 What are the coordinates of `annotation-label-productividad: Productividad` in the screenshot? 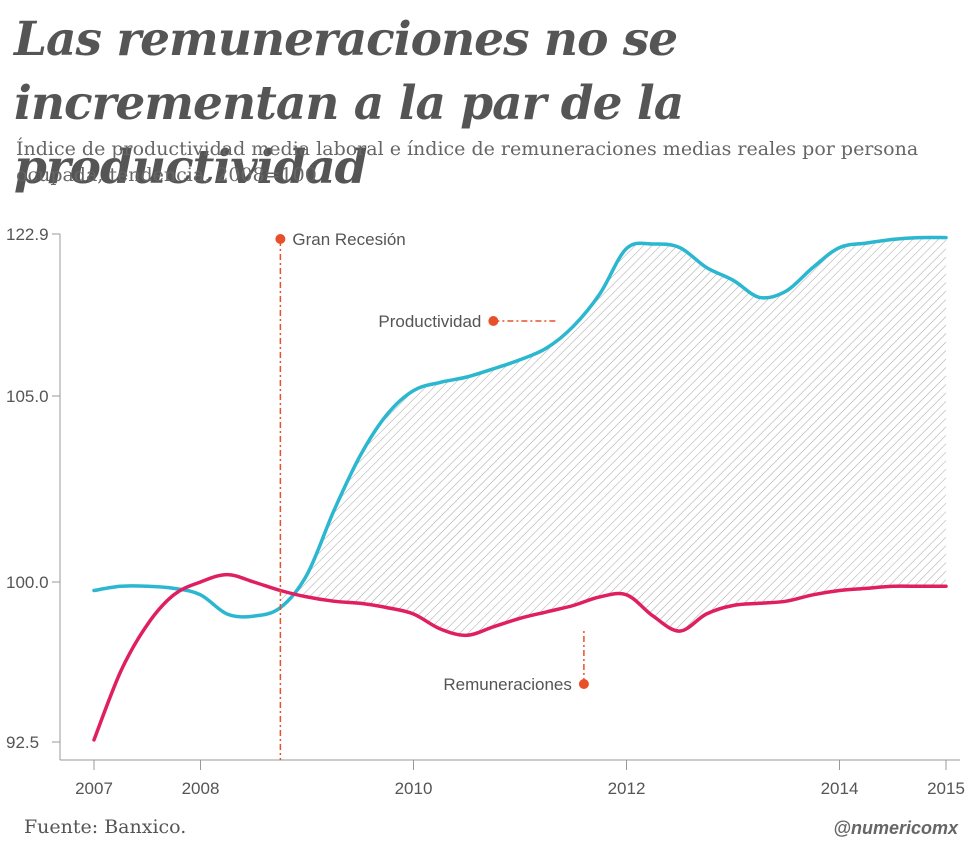 It's located at (429, 321).